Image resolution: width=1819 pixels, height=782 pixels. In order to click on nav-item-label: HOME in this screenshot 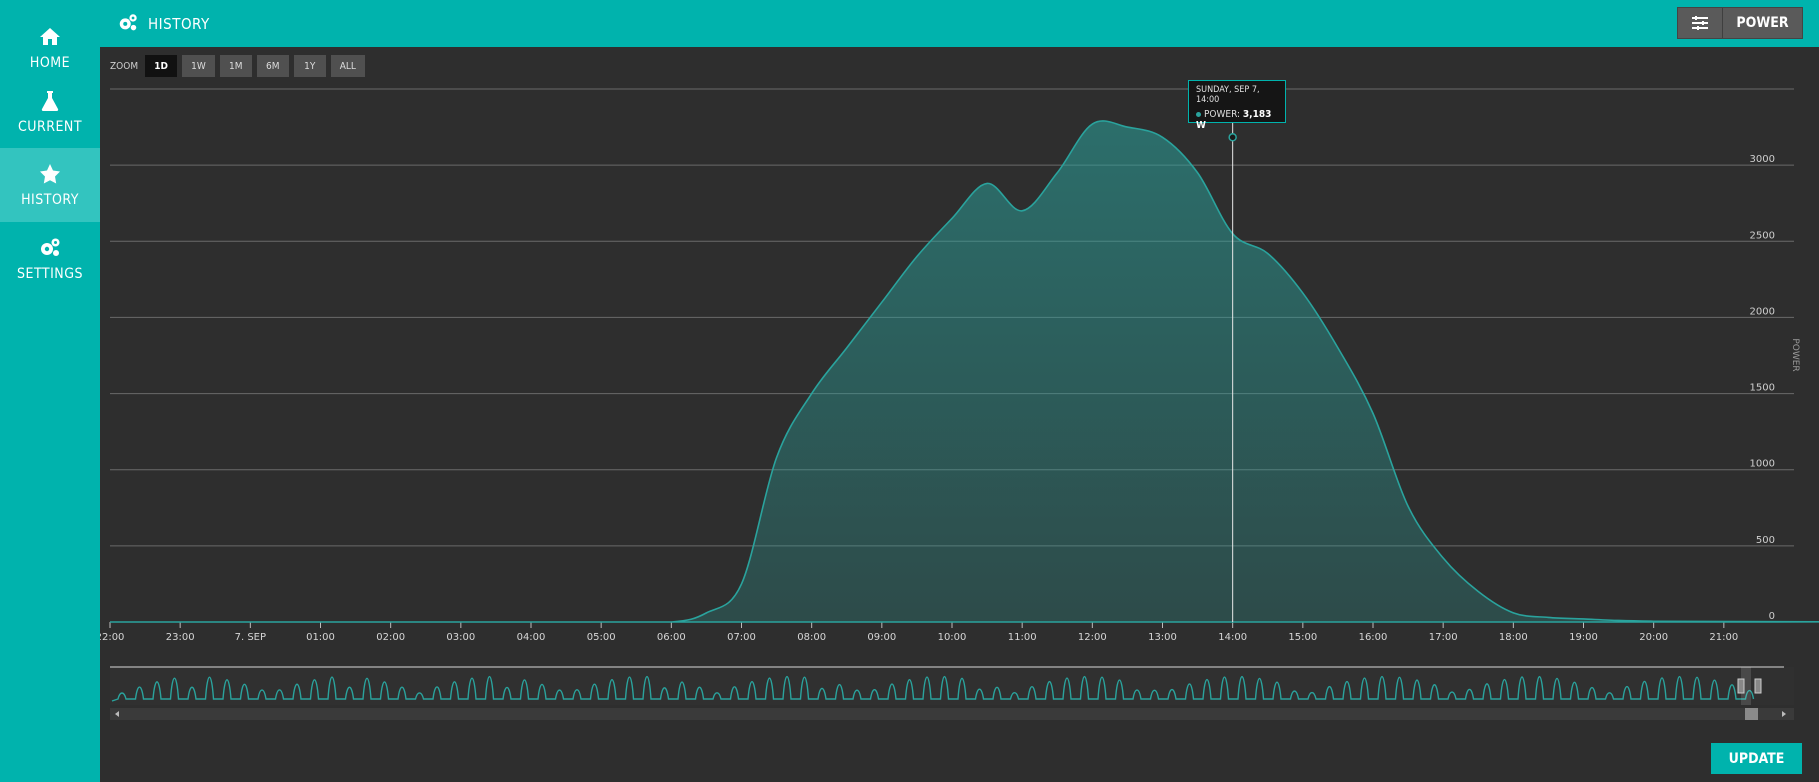, I will do `click(50, 63)`.